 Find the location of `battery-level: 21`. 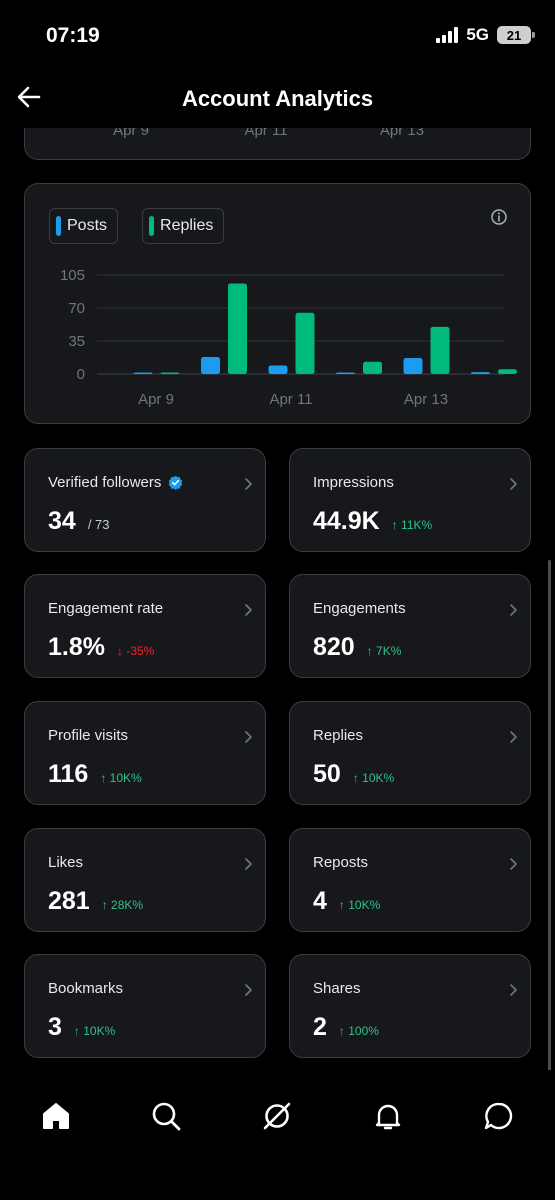

battery-level: 21 is located at coordinates (514, 35).